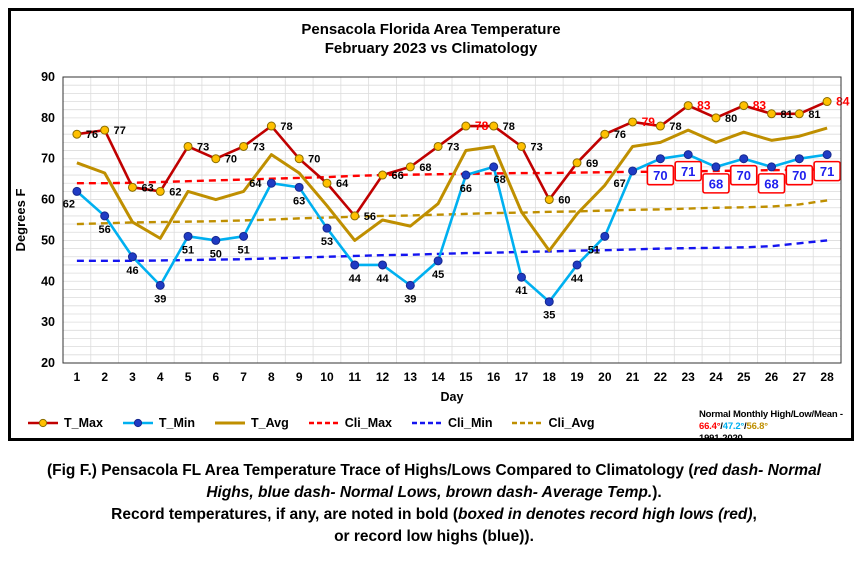  What do you see at coordinates (660, 175) in the screenshot?
I see `record-high-low-value-day-22: 70` at bounding box center [660, 175].